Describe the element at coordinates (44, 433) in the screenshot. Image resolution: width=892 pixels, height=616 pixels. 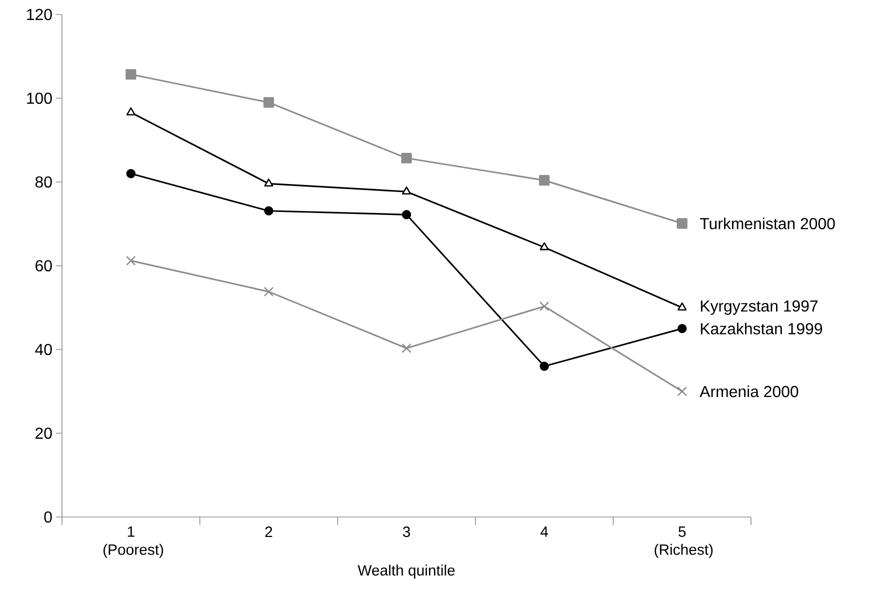
I see `y-tick-label: 20` at that location.